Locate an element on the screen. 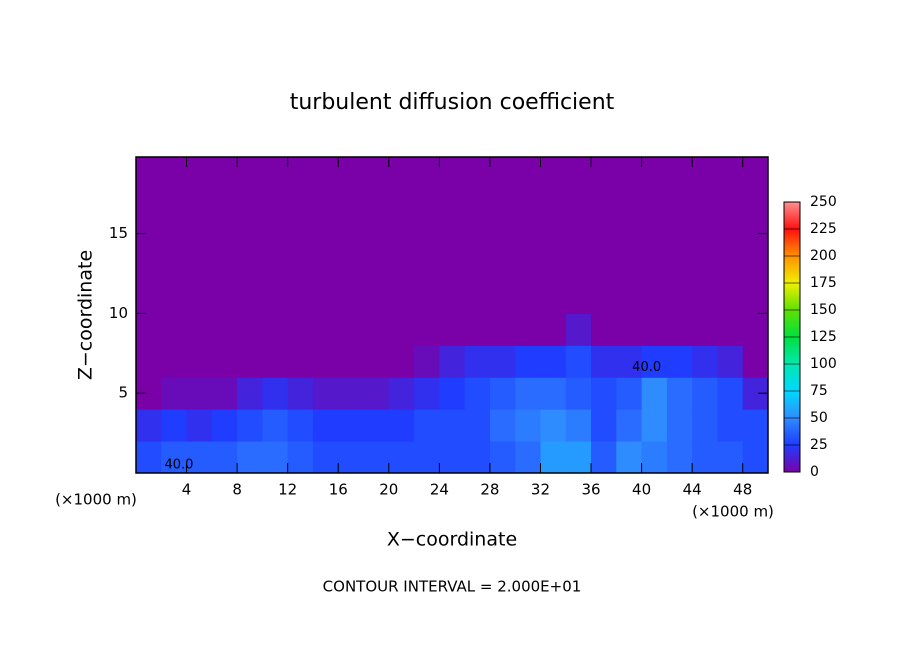 The height and width of the screenshot is (654, 904). x-tick-label: 48 is located at coordinates (742, 490).